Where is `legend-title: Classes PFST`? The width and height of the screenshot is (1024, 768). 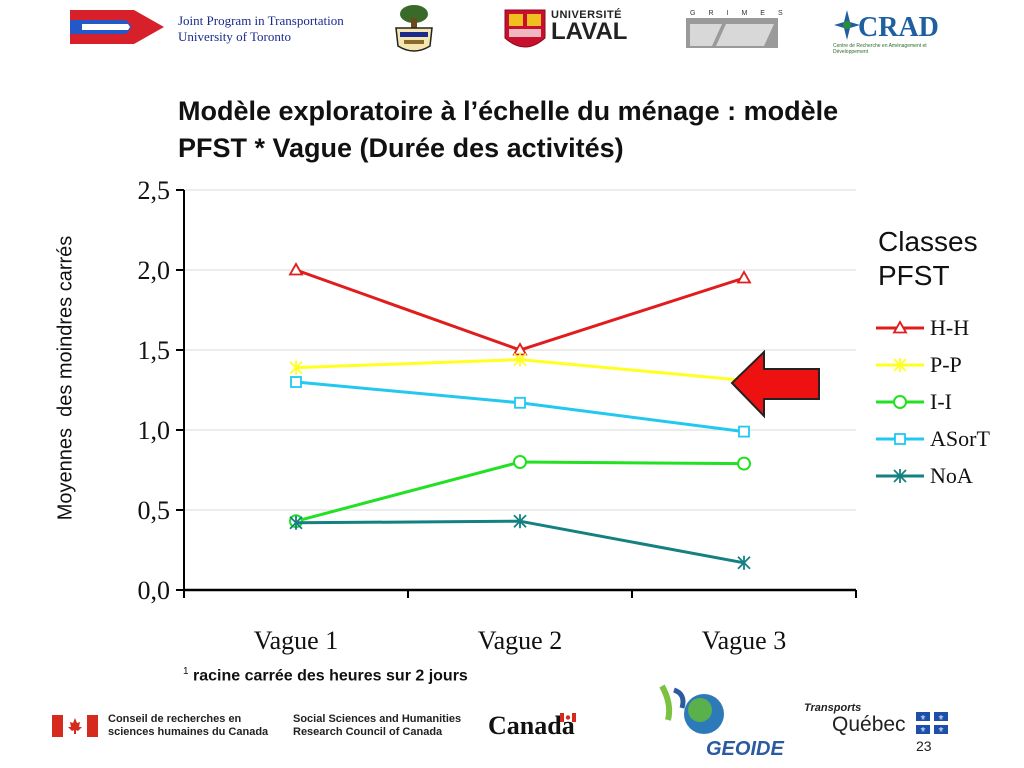 legend-title: Classes PFST is located at coordinates (943, 259).